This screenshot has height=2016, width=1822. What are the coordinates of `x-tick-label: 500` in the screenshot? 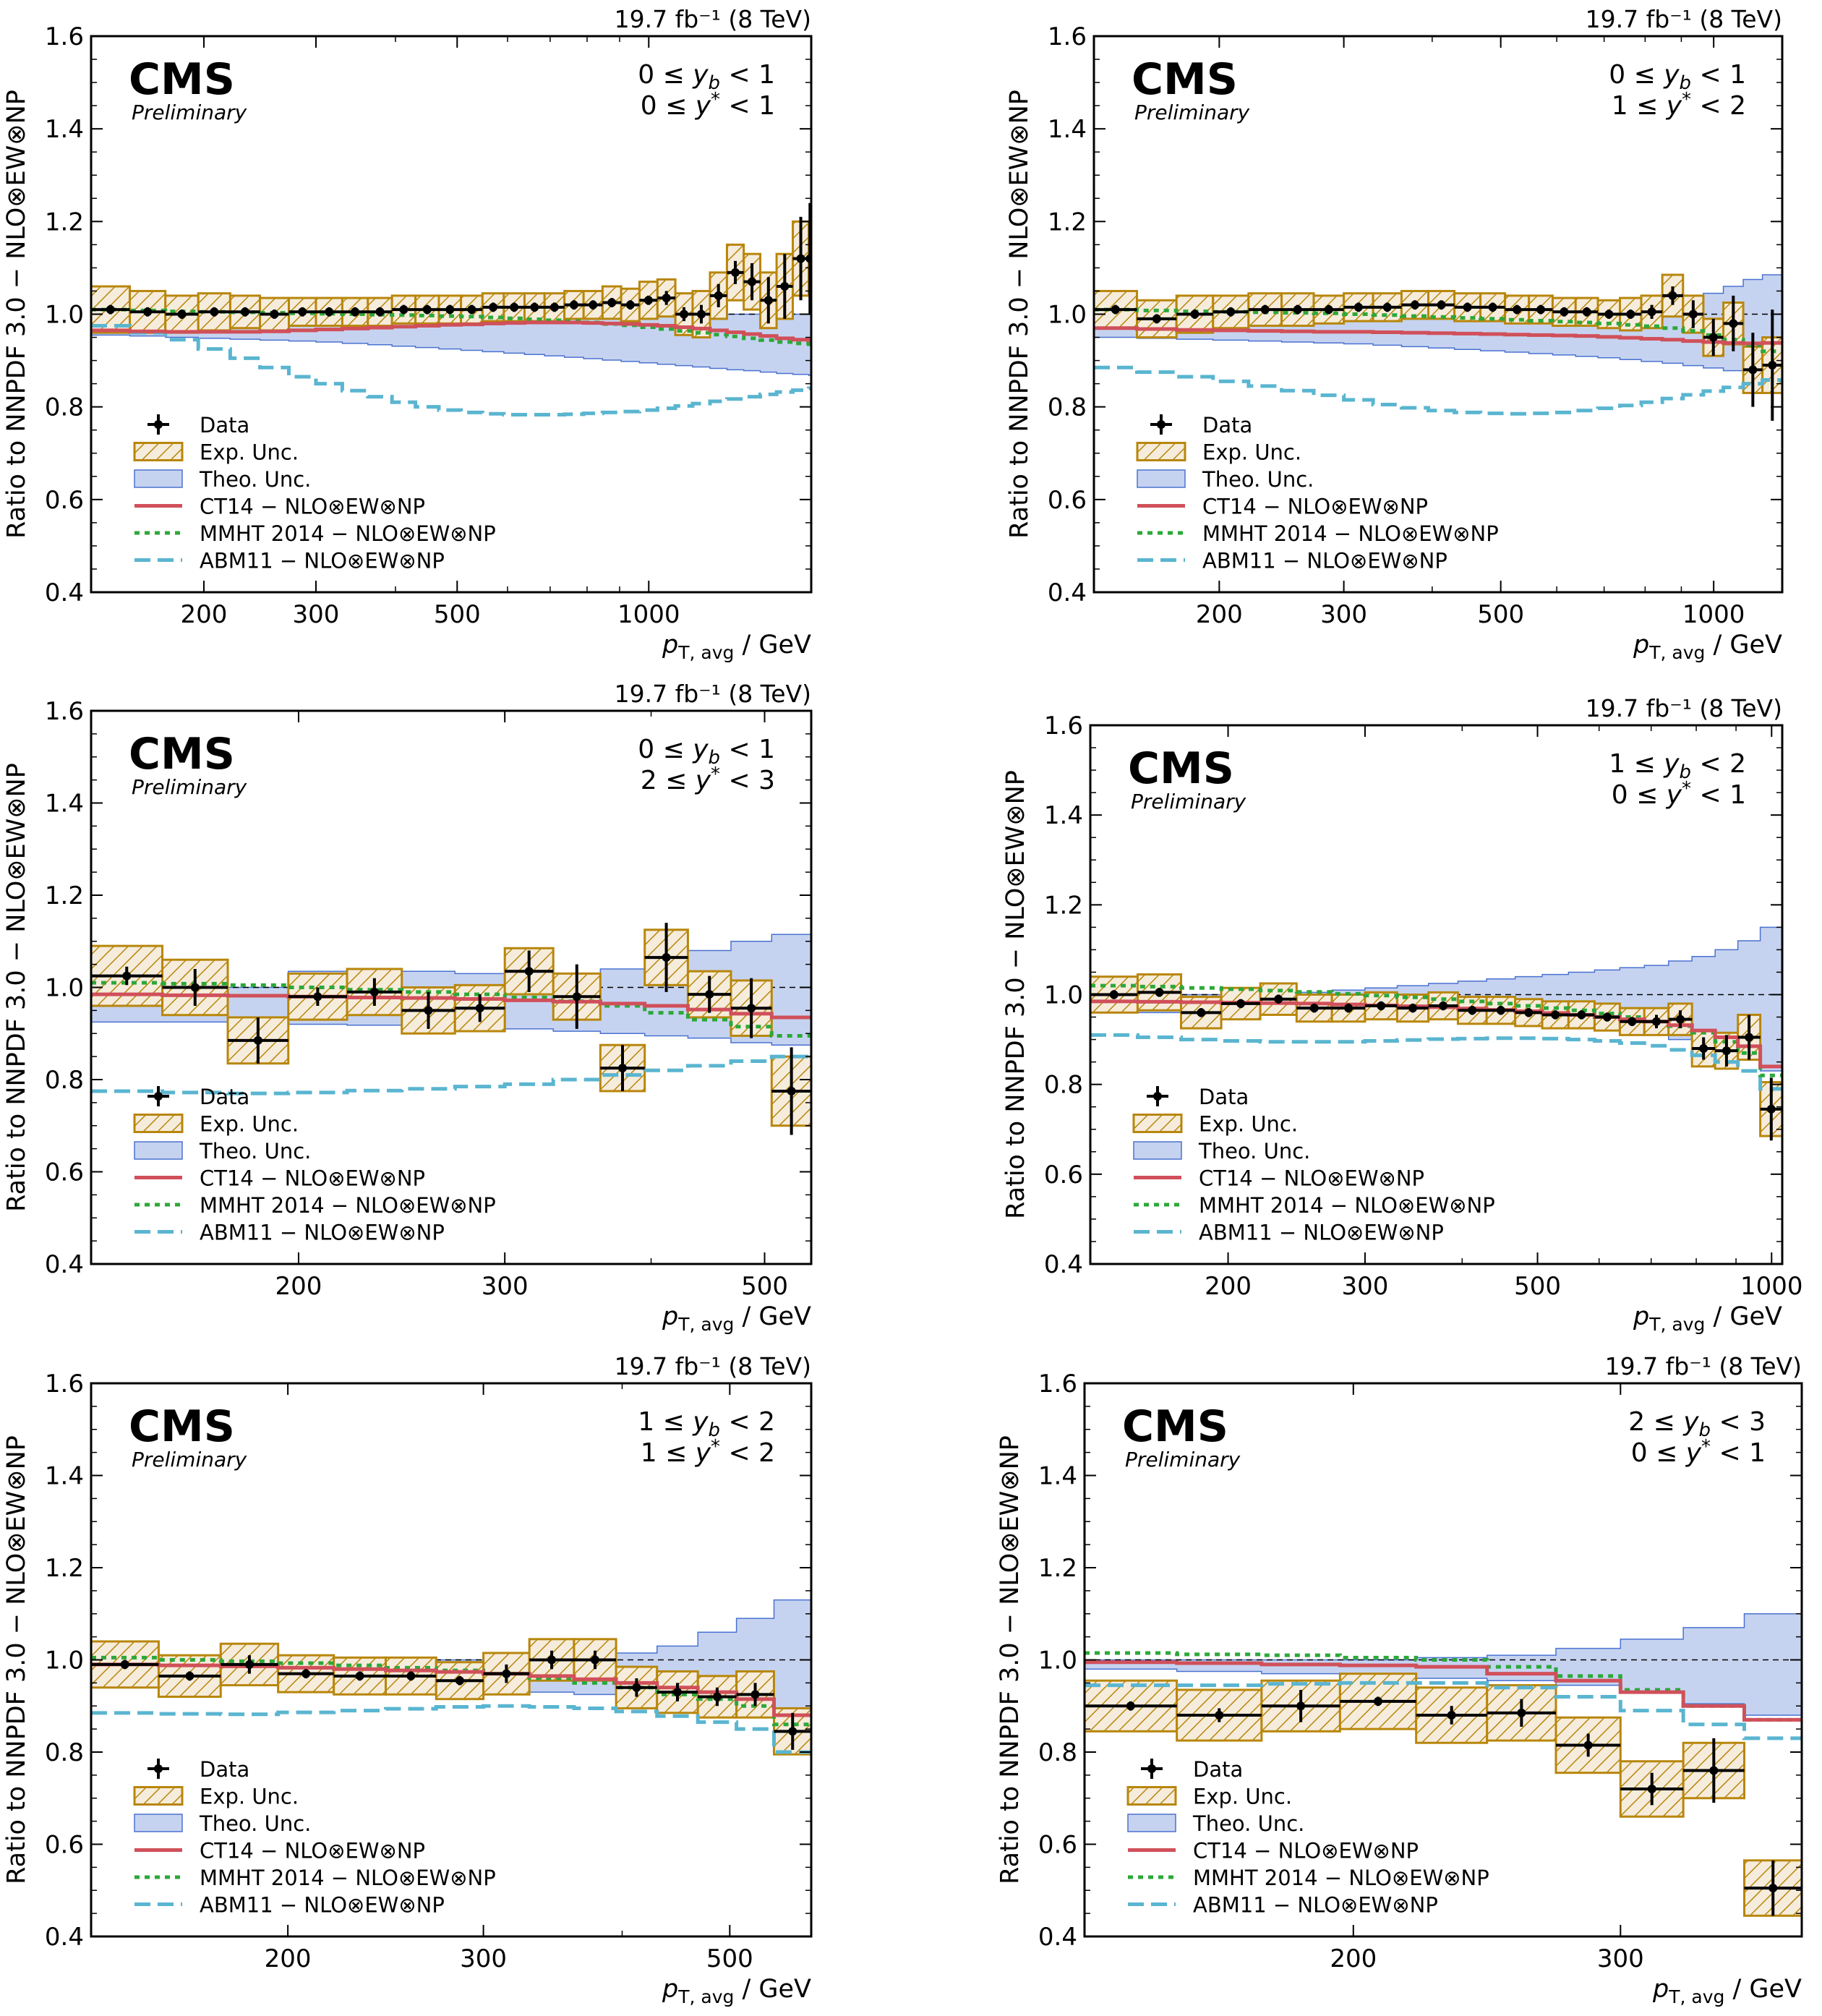 It's located at (1500, 614).